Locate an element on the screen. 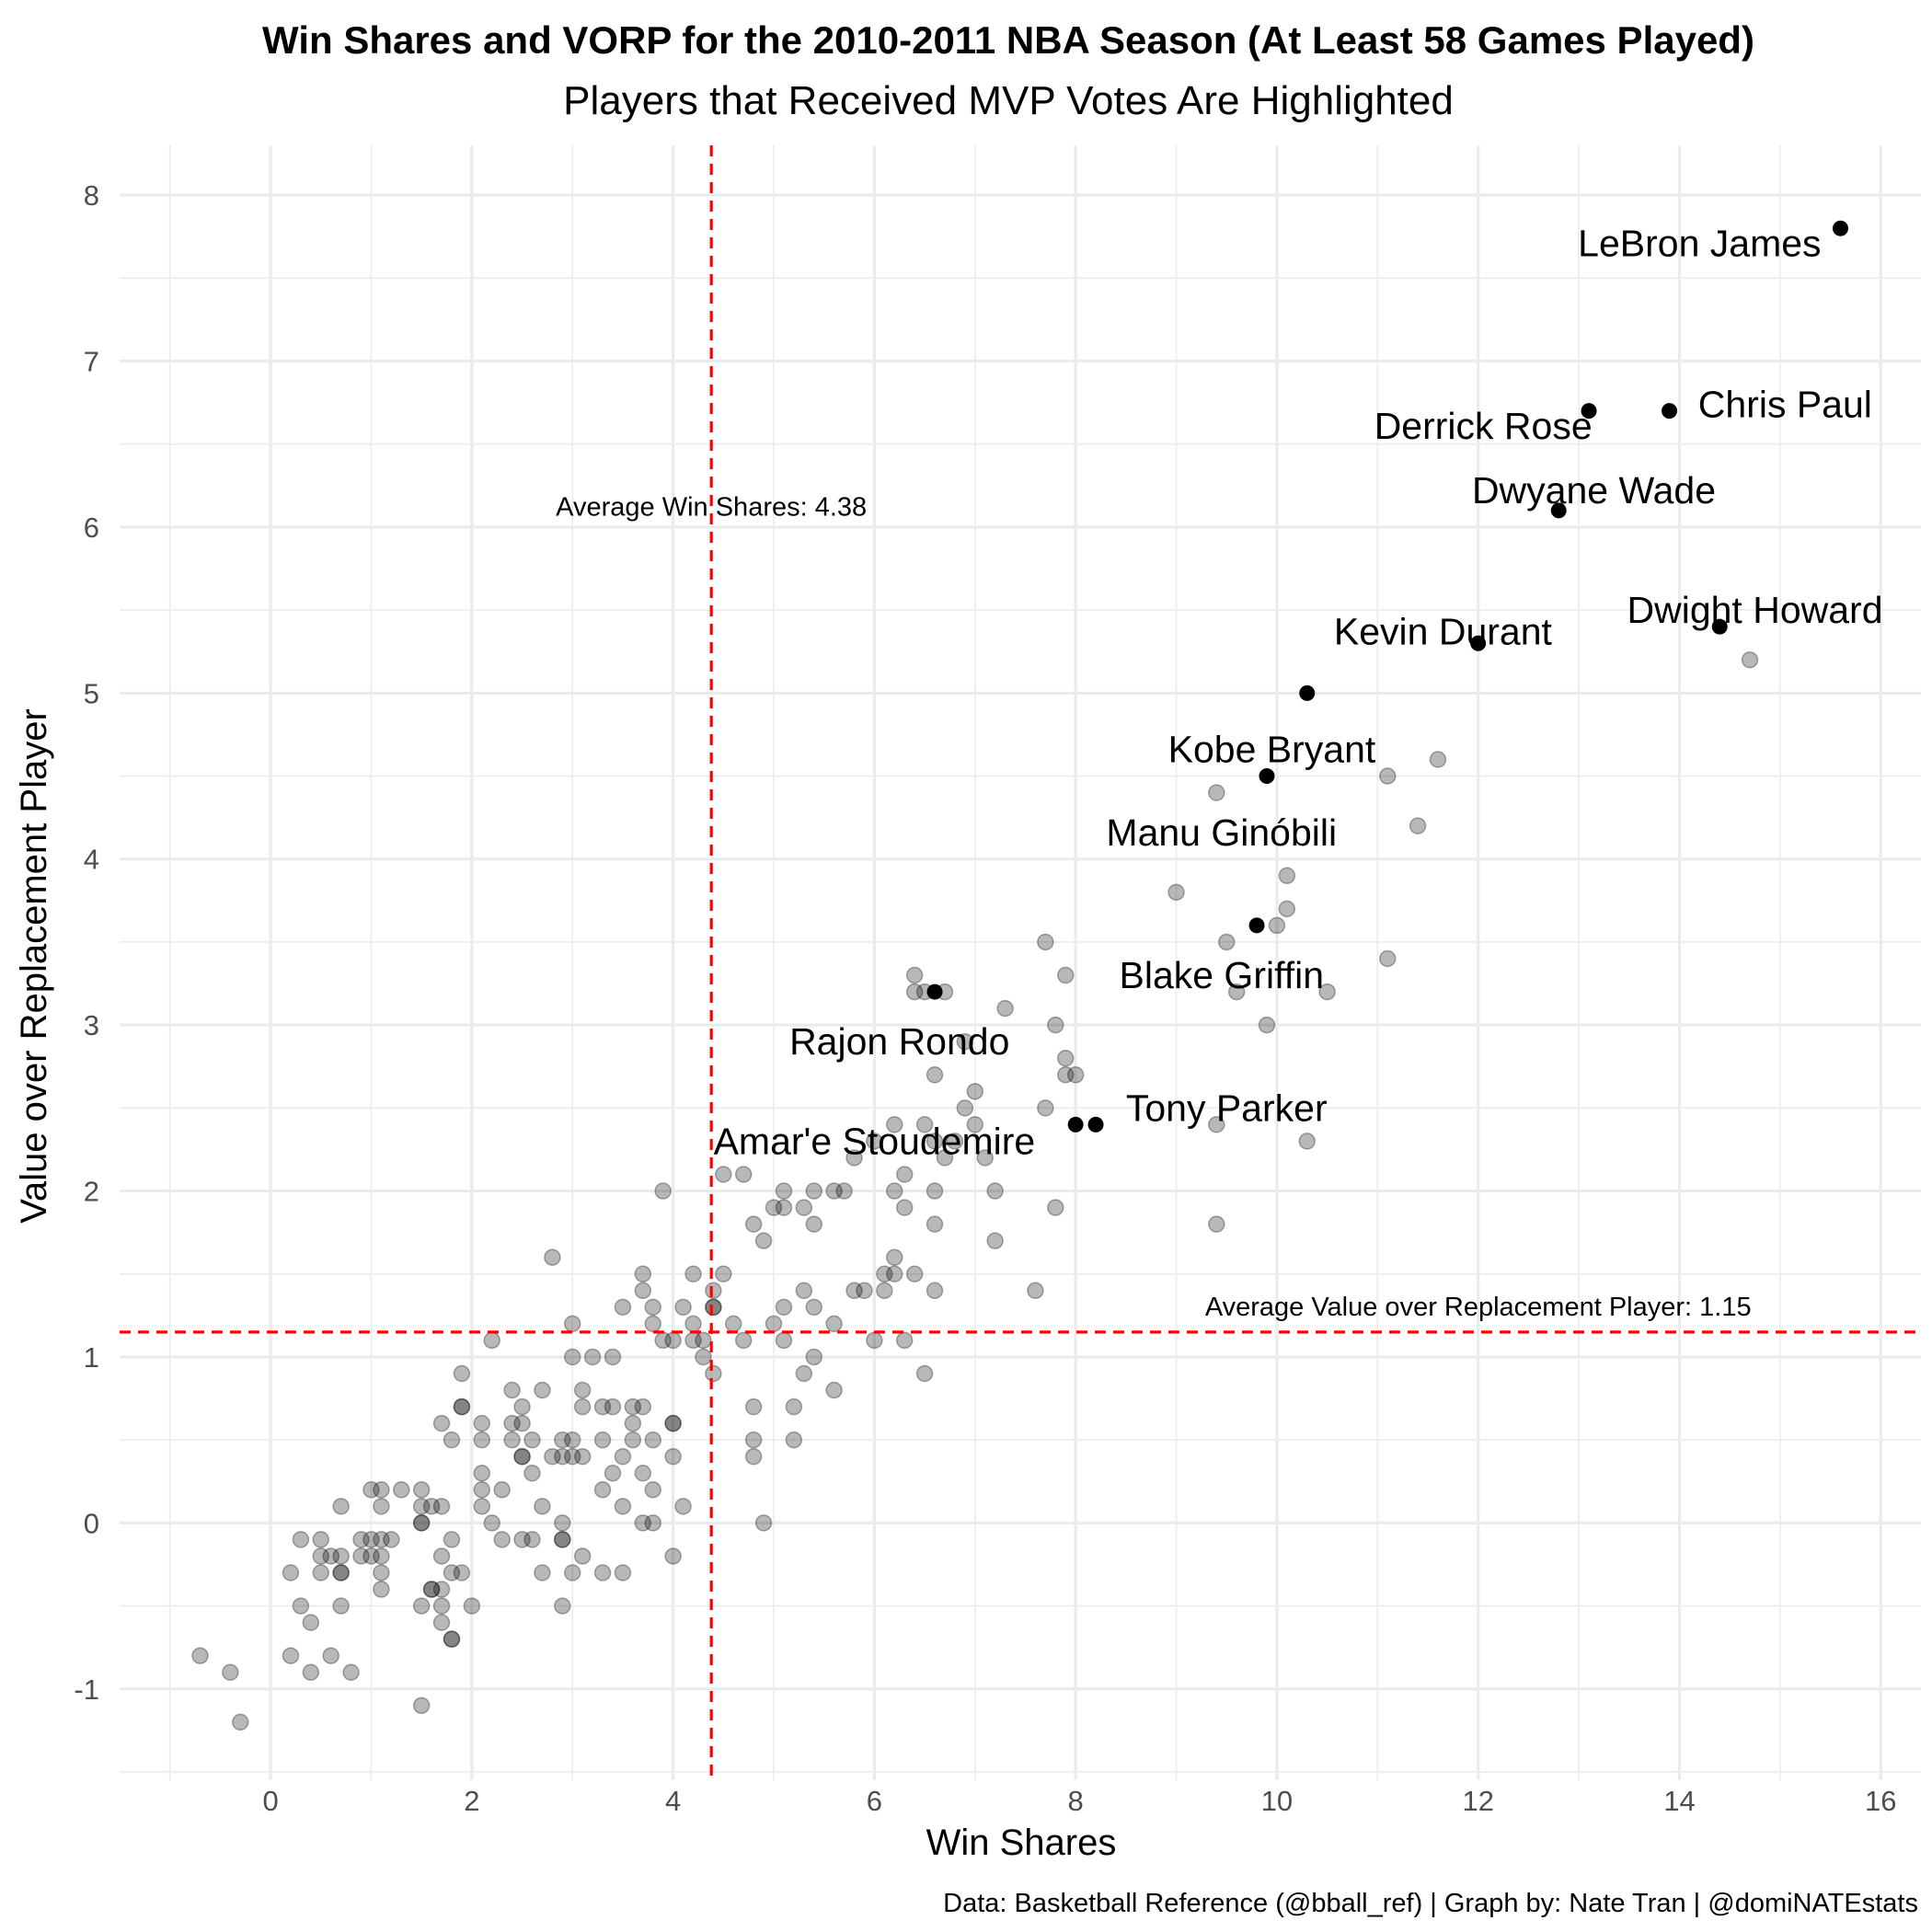  x-tick-label: 10 is located at coordinates (1277, 1801).